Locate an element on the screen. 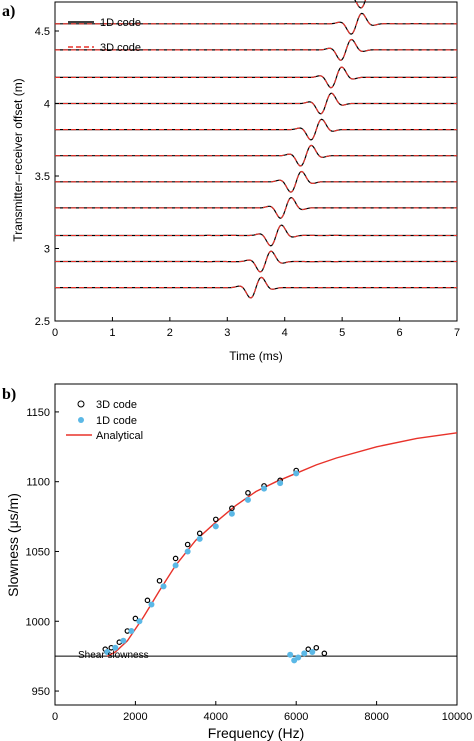 The width and height of the screenshot is (474, 741). y-tick-label: 950 is located at coordinates (41, 692).